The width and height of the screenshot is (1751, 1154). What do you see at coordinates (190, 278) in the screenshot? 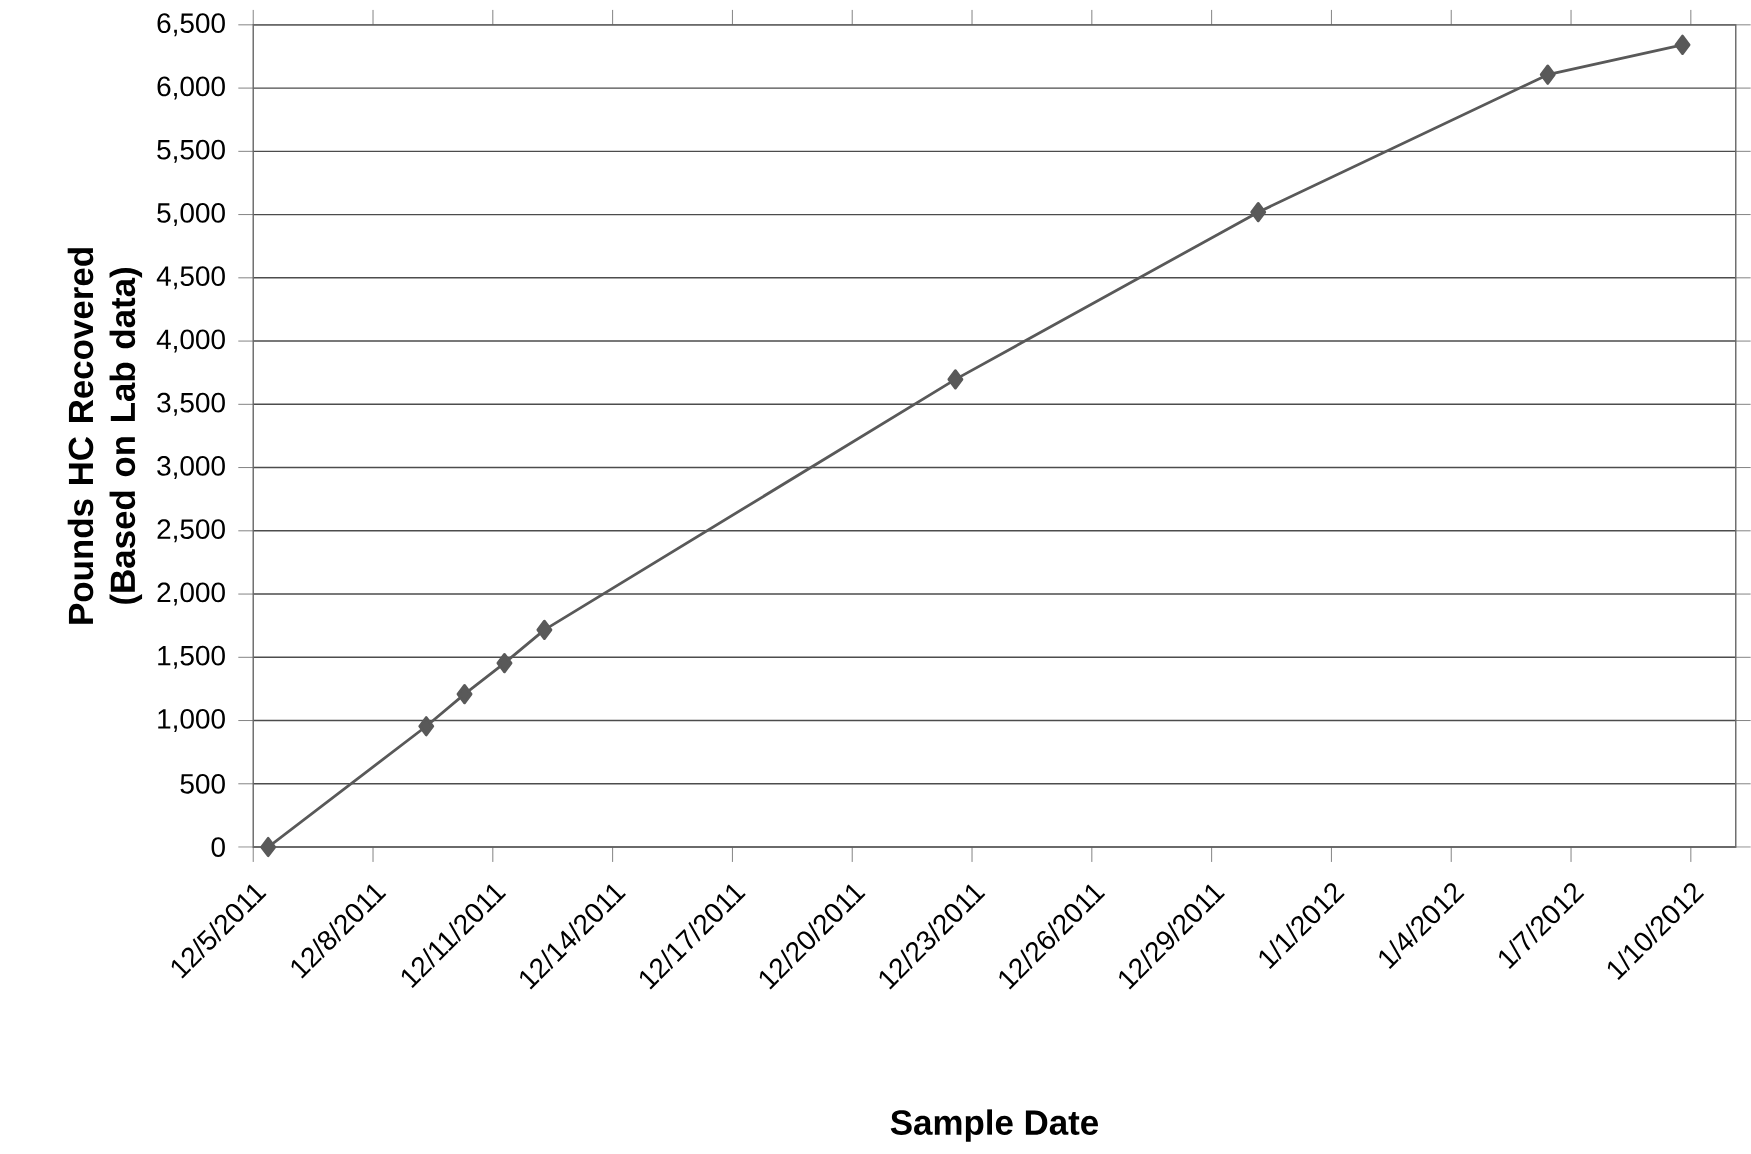
I see `y-tick-label: 4,500` at bounding box center [190, 278].